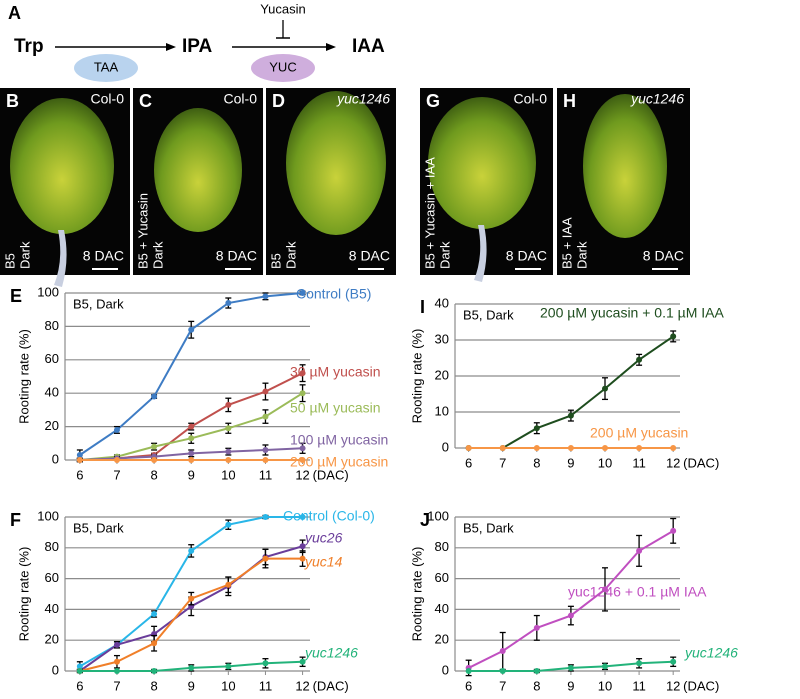 This screenshot has width=800, height=699. What do you see at coordinates (171, 47) in the screenshot?
I see `arrow-head` at bounding box center [171, 47].